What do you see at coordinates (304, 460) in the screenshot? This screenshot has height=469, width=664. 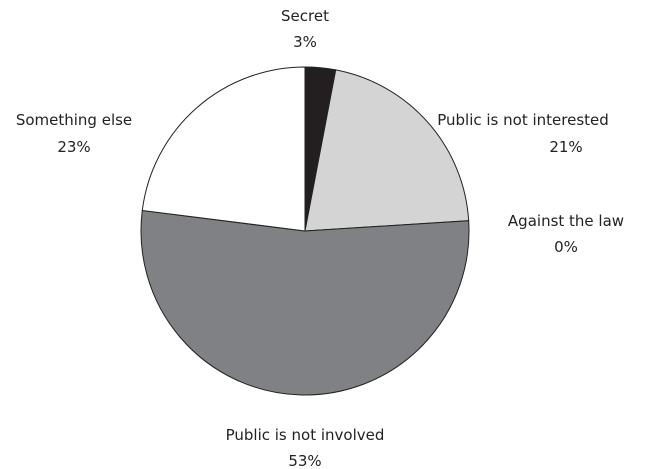 I see `value-public-not-involved: 53%` at bounding box center [304, 460].